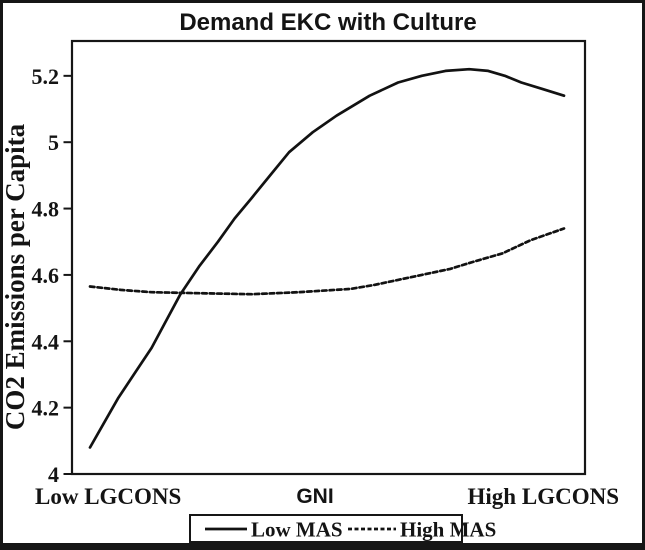  Describe the element at coordinates (297, 530) in the screenshot. I see `legend-label-low-mas: Low MAS` at that location.